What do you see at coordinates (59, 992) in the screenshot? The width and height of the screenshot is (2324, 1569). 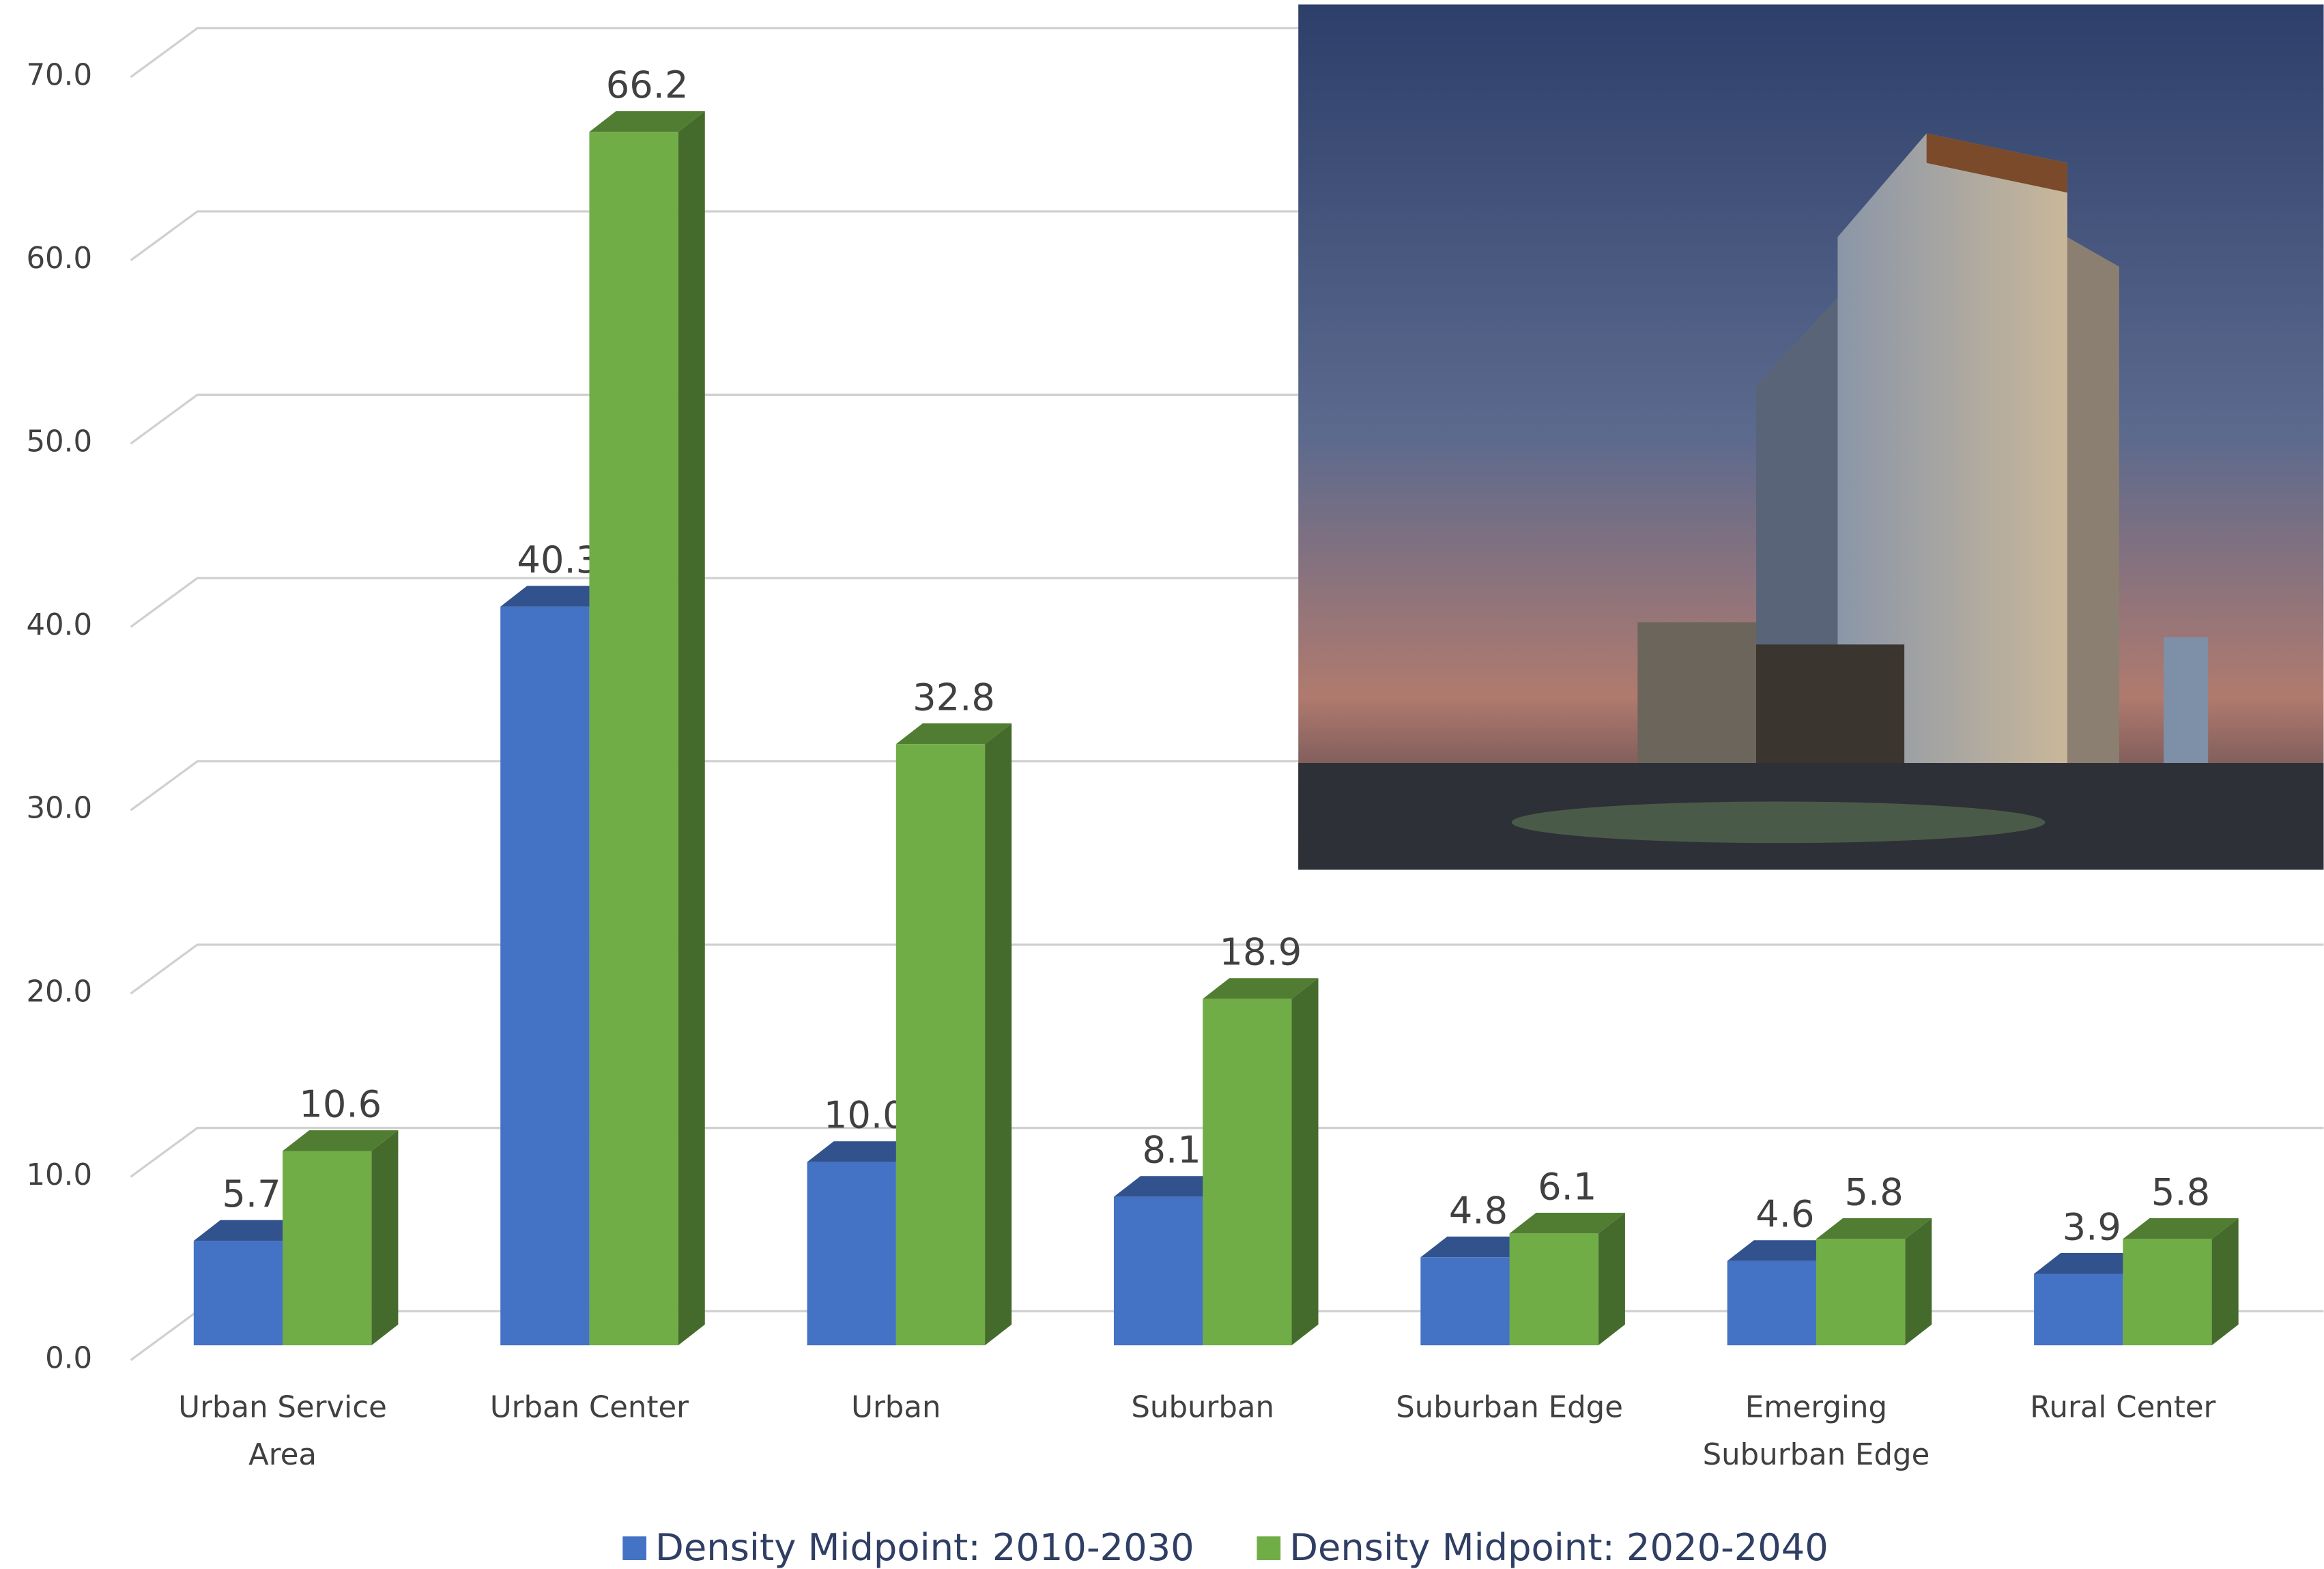 I see `y-tick-label: 20.0` at bounding box center [59, 992].